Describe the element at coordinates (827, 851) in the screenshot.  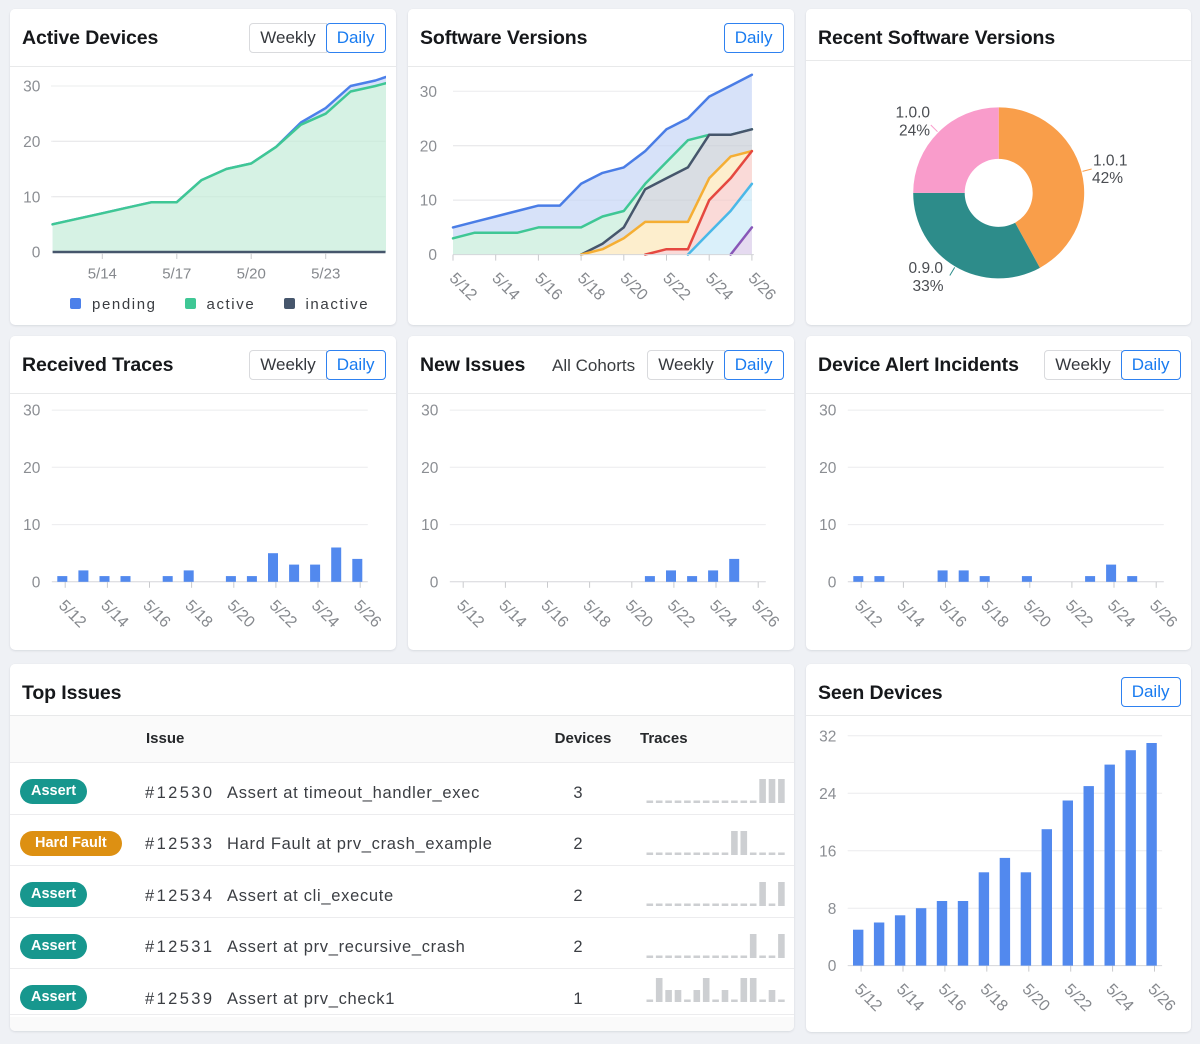
I see `svg-text: 16` at that location.